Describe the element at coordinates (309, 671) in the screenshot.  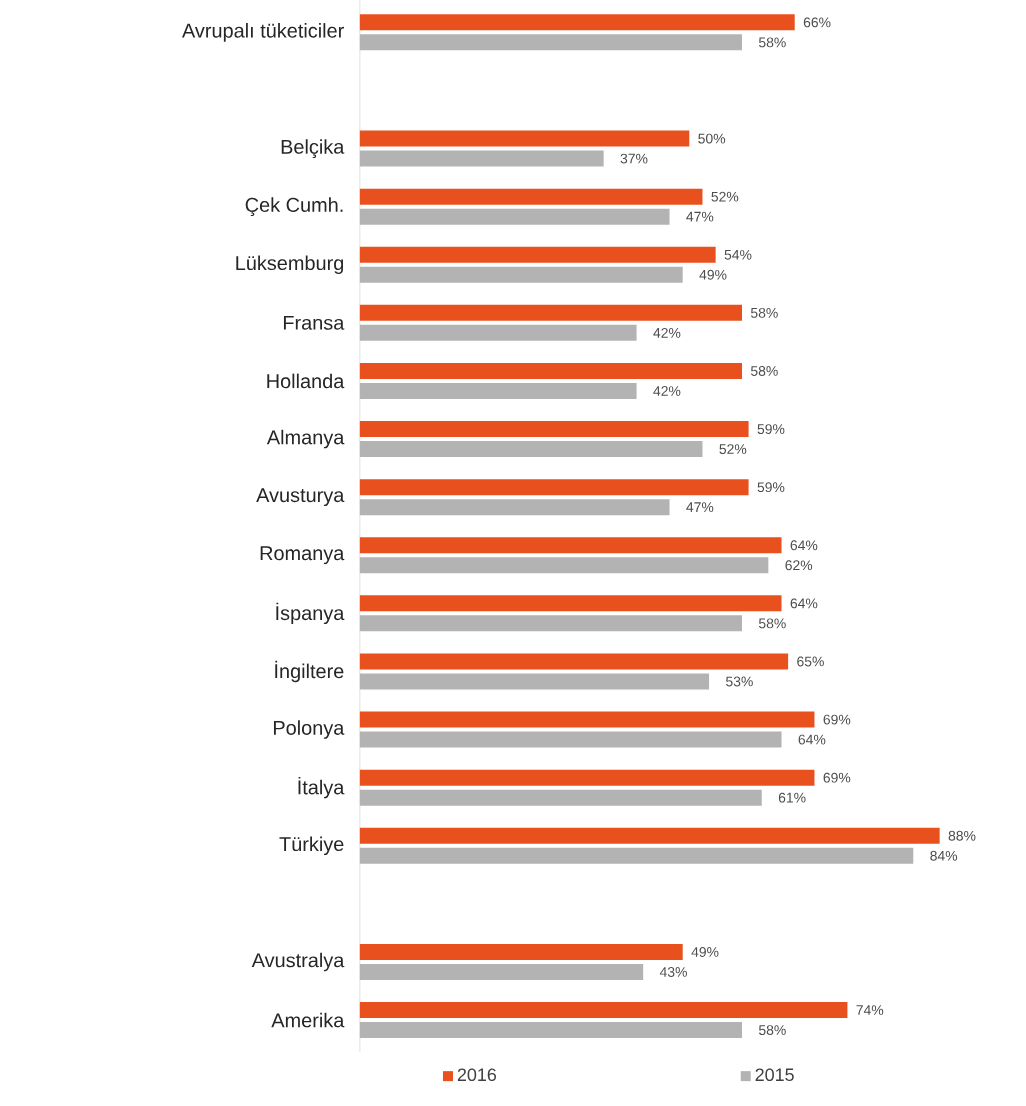
I see `y-tick-label: İngiltere` at that location.